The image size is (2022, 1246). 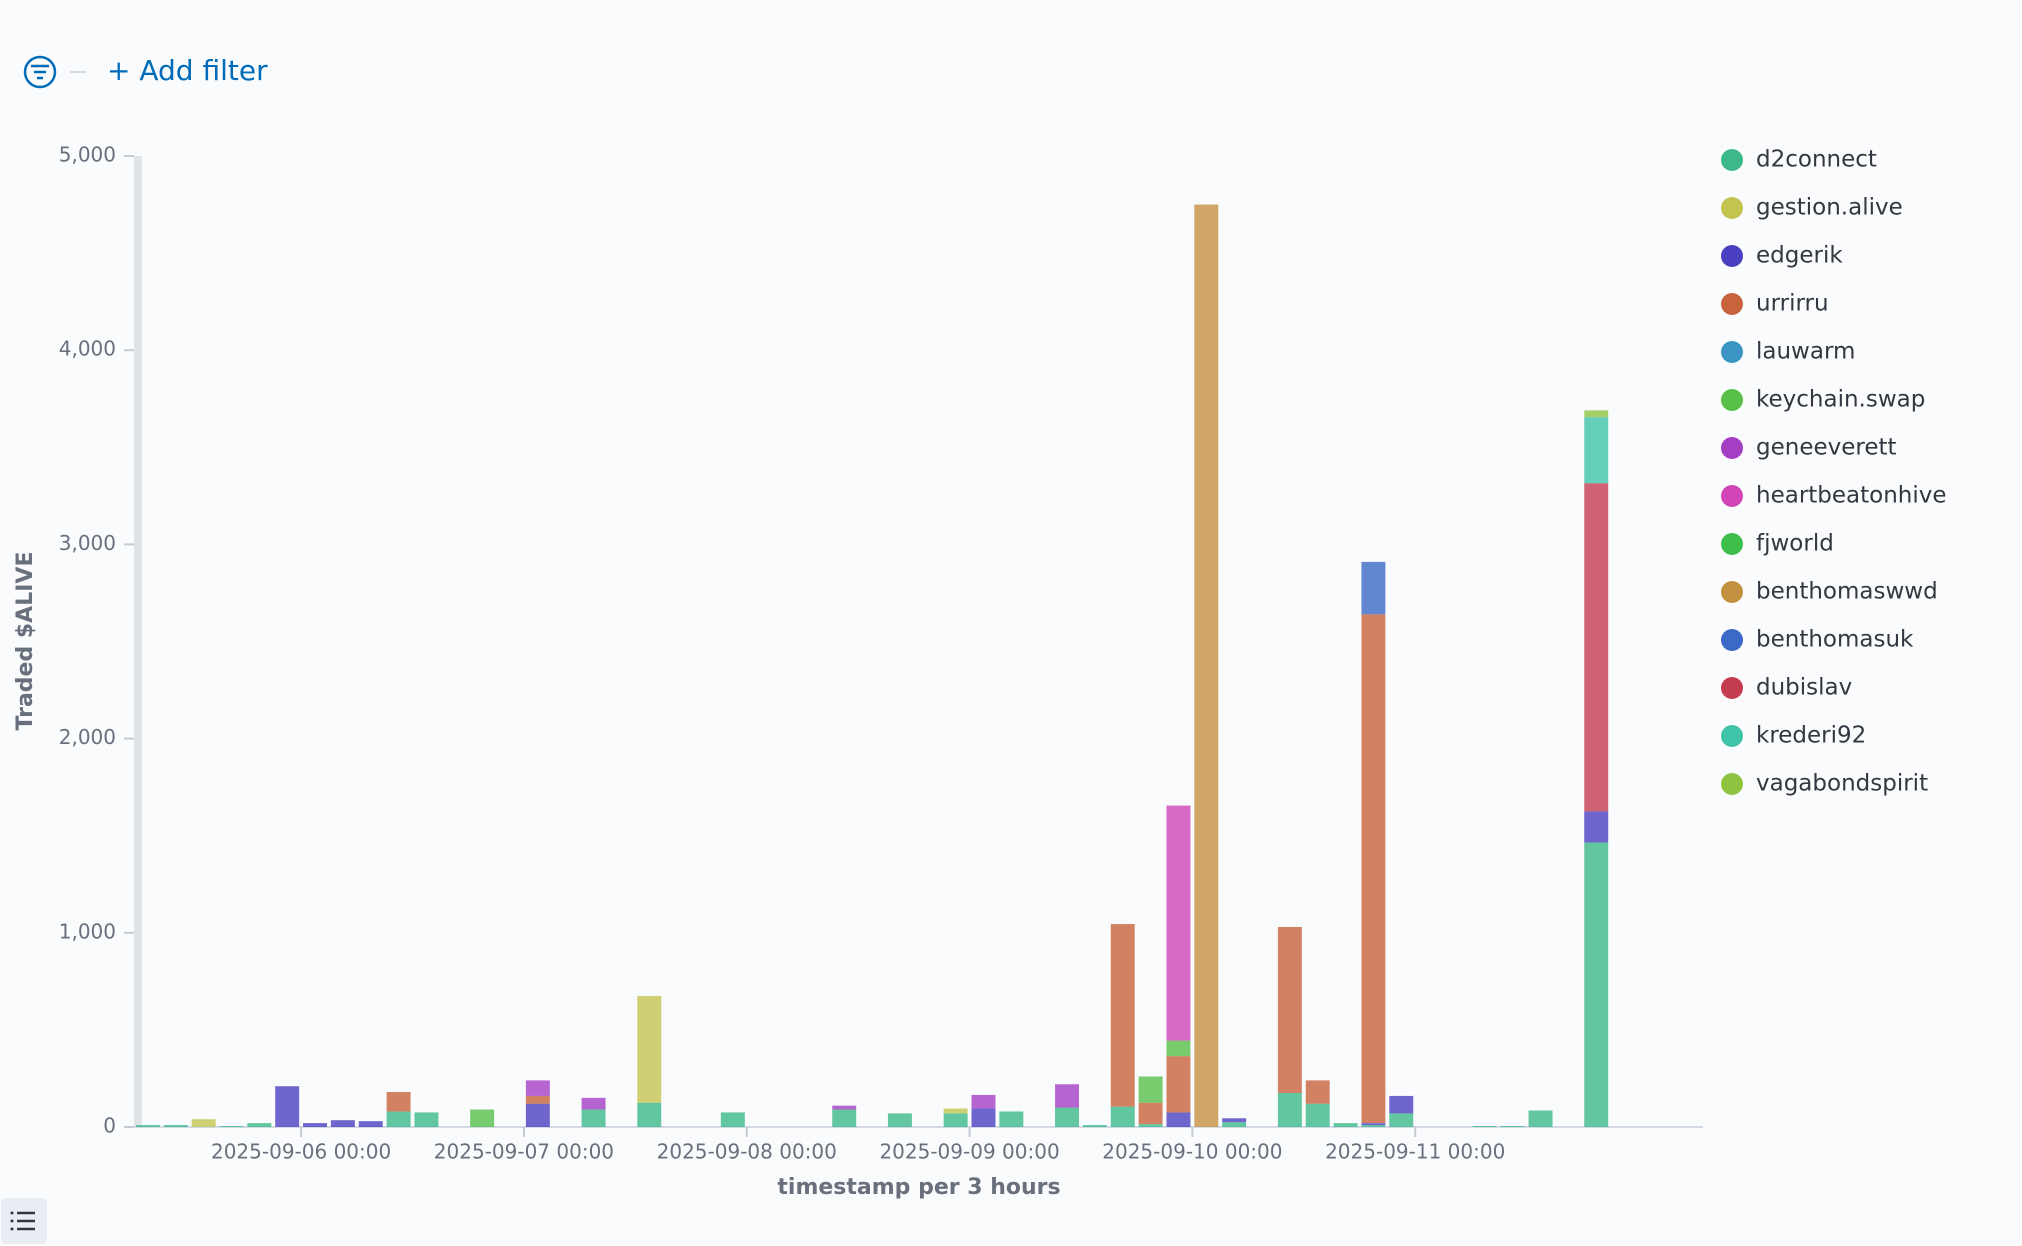 What do you see at coordinates (1415, 1152) in the screenshot?
I see `x-tick-label: 2025-09-11 00:00` at bounding box center [1415, 1152].